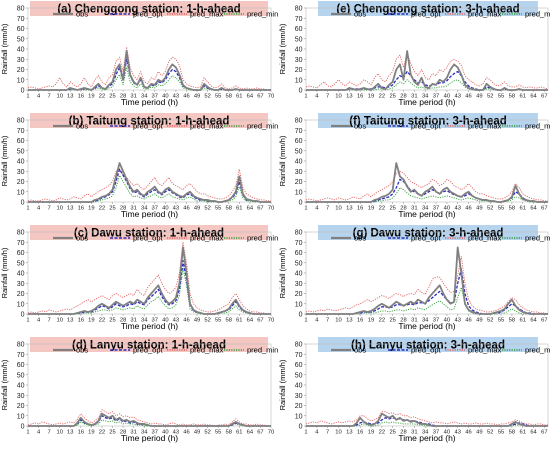 This screenshot has width=550, height=449. What do you see at coordinates (149, 122) in the screenshot?
I see `chart-title: (b) Taitung station: 1-h-ahead` at bounding box center [149, 122].